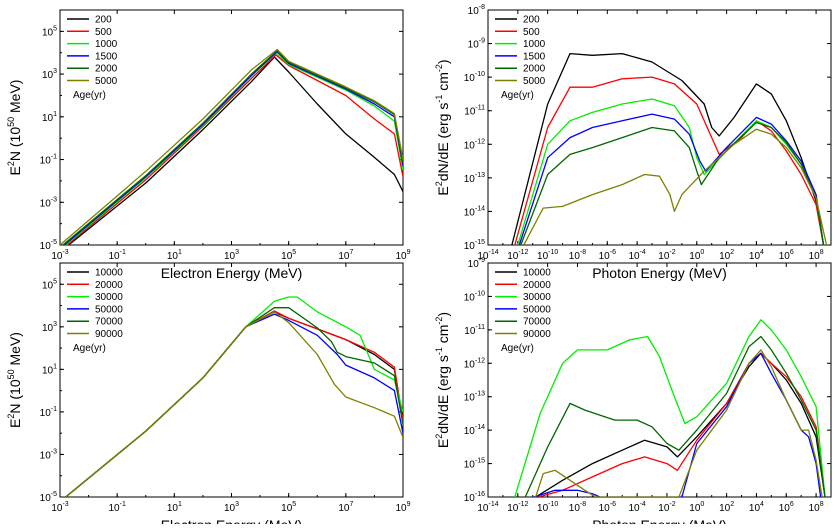  I want to click on y-tick-label: 10⁻¹³, so click(474, 397).